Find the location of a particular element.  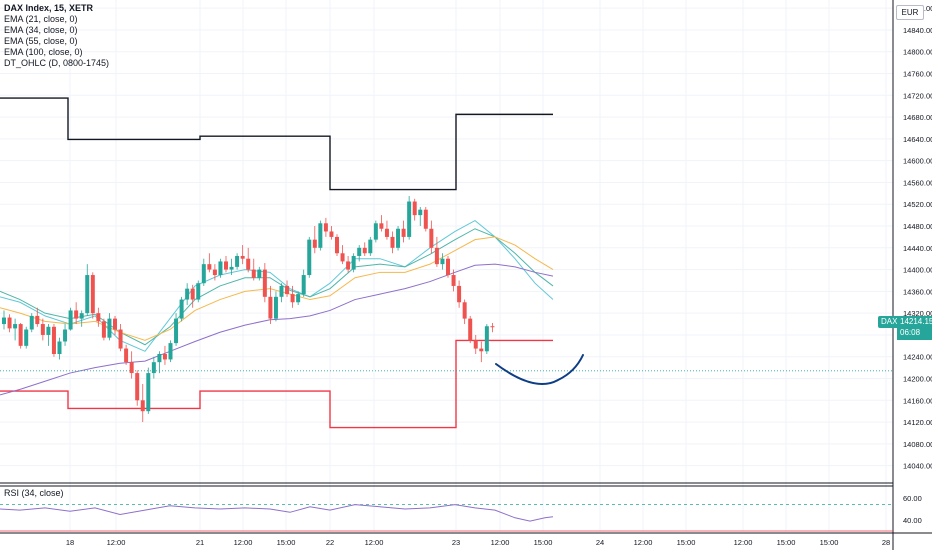

currency-badge: EUR is located at coordinates (910, 12).